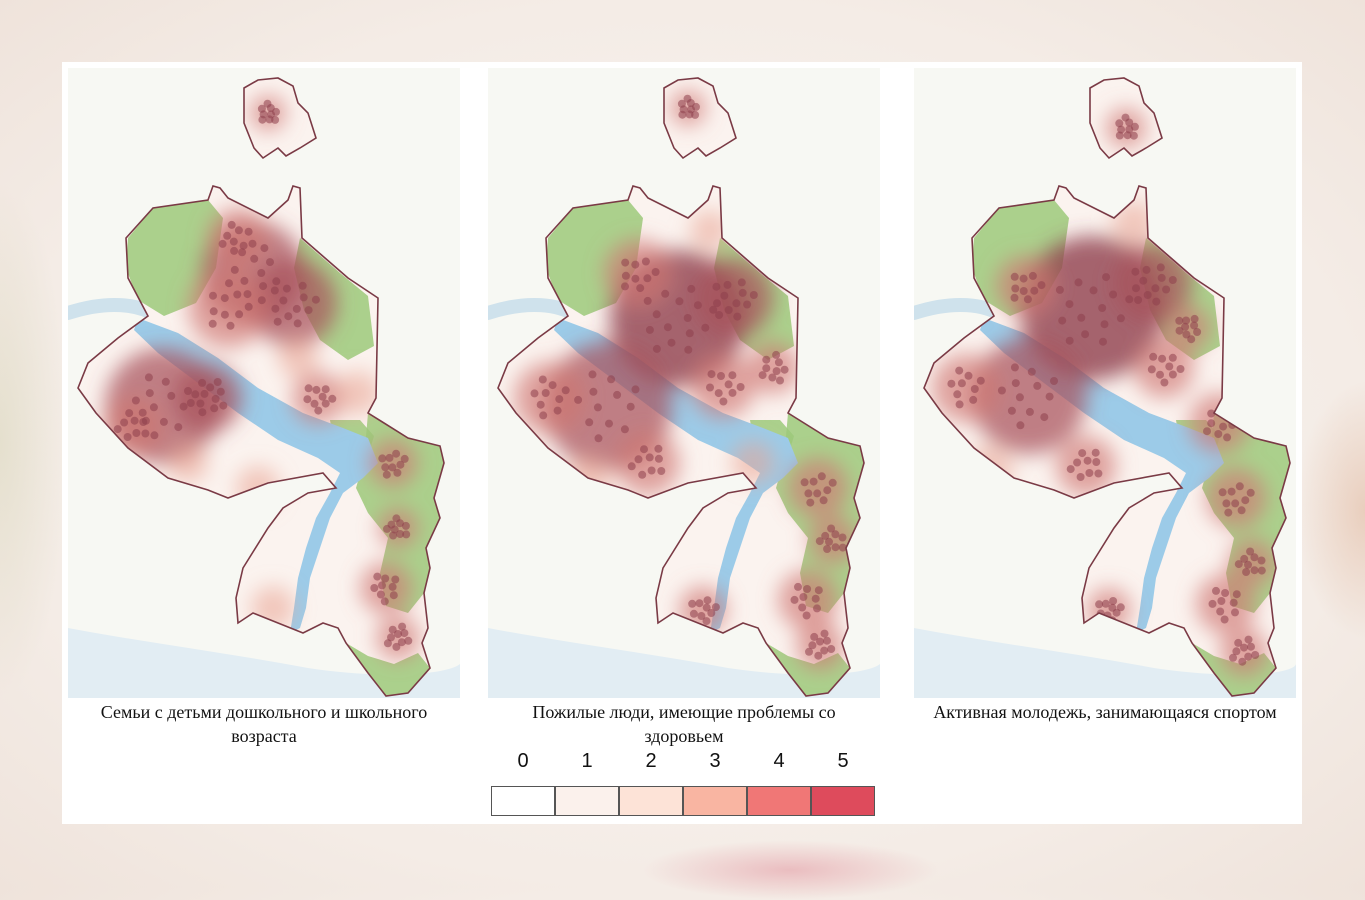  Describe the element at coordinates (651, 761) in the screenshot. I see `legend-label-2: 2` at that location.